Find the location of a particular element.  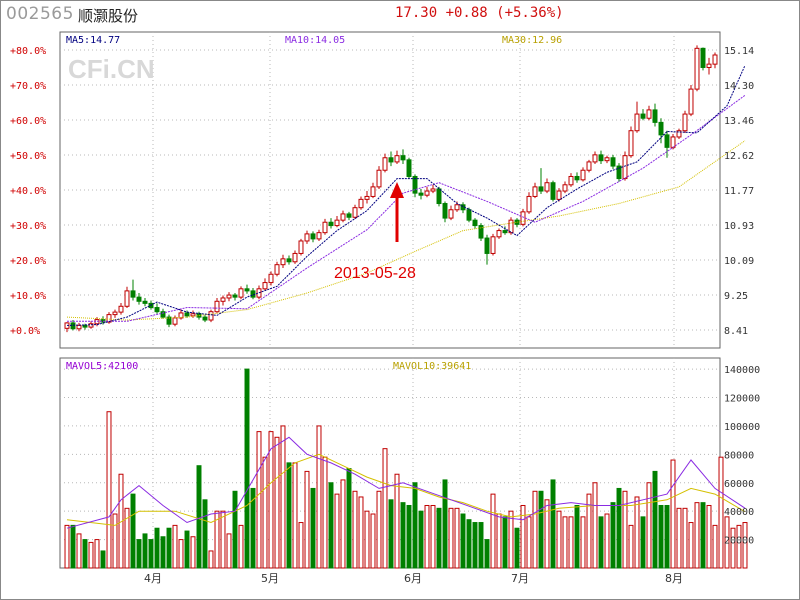

price-change: 17.30 +0.88 (+5.36%) is located at coordinates (479, 13).